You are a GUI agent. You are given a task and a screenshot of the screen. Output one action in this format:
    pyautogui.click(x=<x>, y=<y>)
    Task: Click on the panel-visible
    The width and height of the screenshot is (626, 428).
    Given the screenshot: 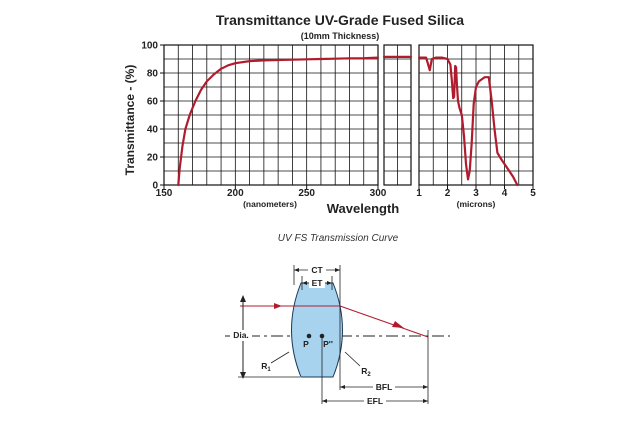 What is the action you would take?
    pyautogui.click(x=397, y=115)
    